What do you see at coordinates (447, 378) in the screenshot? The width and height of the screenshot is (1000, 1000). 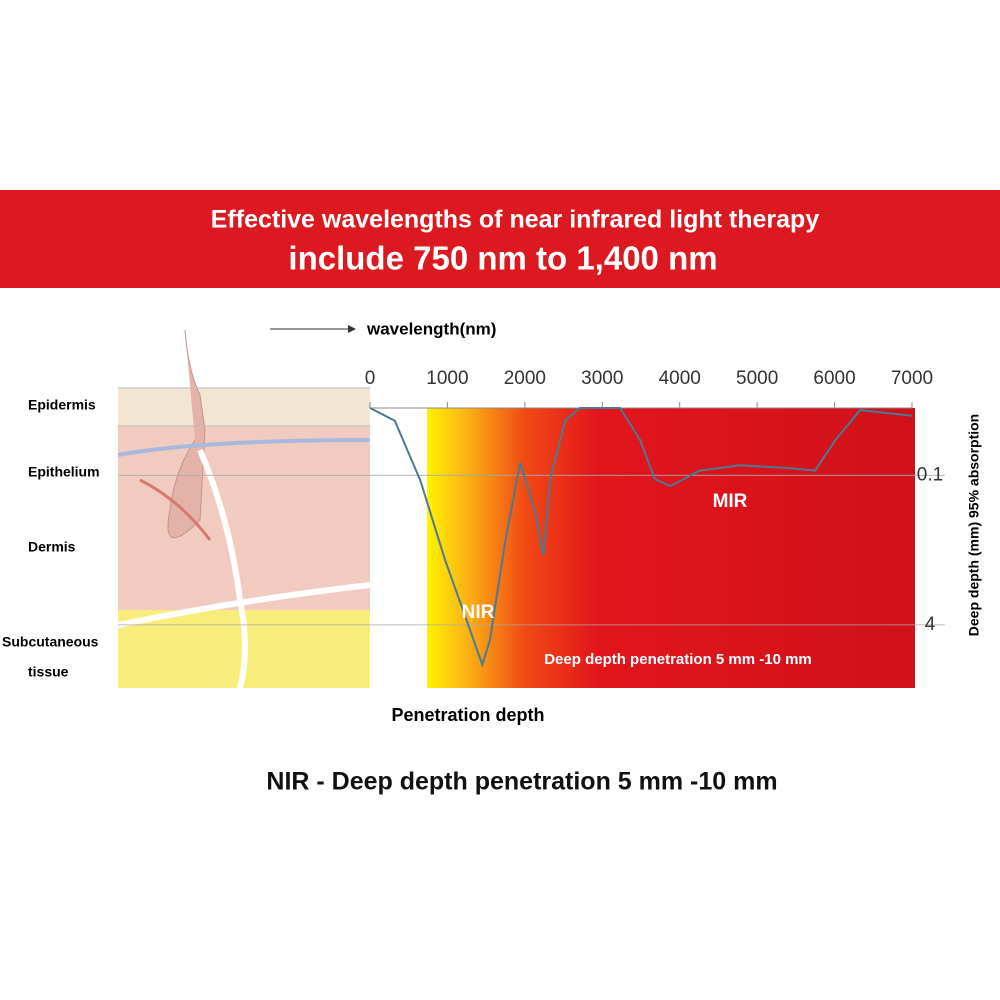 I see `x-tick-label: 1000` at bounding box center [447, 378].